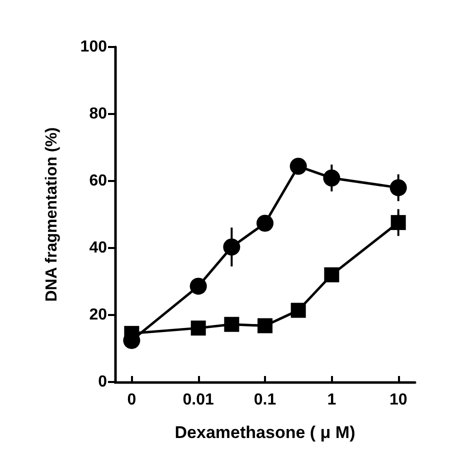 This screenshot has width=453, height=455. Describe the element at coordinates (131, 400) in the screenshot. I see `x-tick-label: 0` at that location.